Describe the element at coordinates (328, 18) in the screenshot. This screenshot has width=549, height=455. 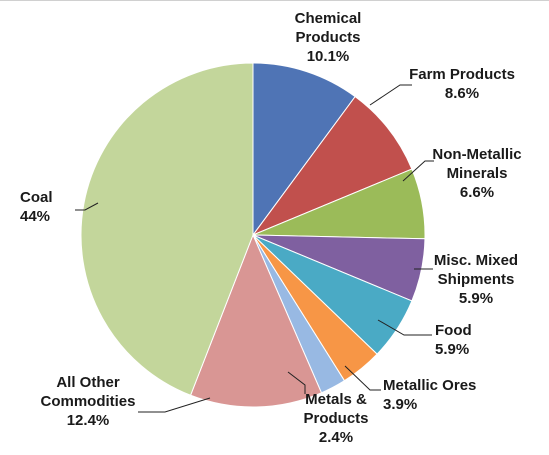
I see `slice-label-line: Chemical` at that location.